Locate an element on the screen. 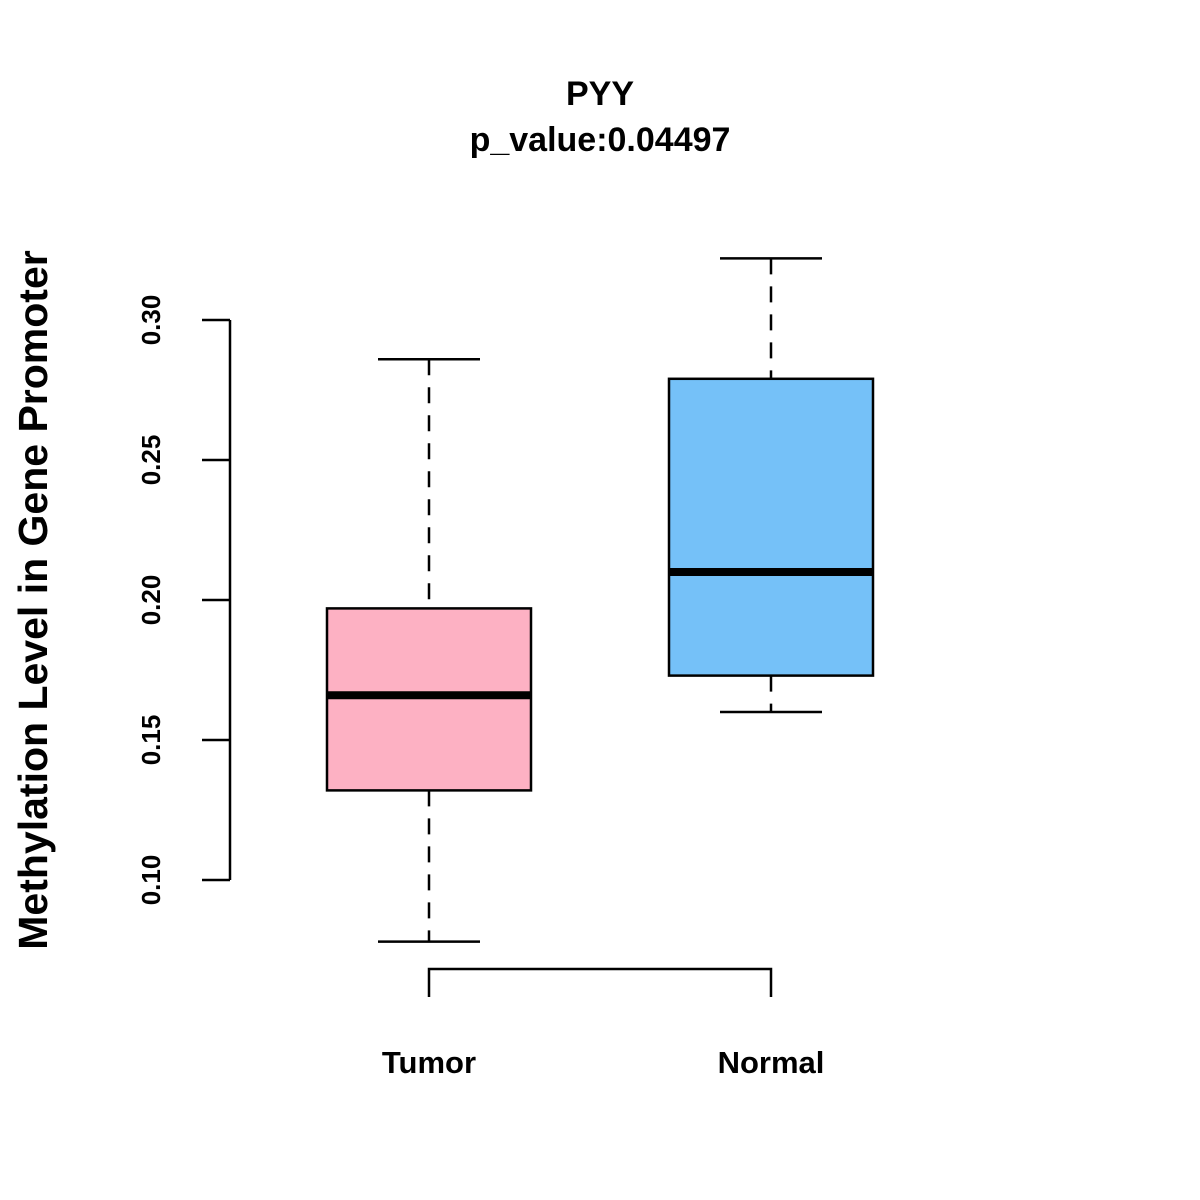  chart-title: PYY is located at coordinates (600, 94).